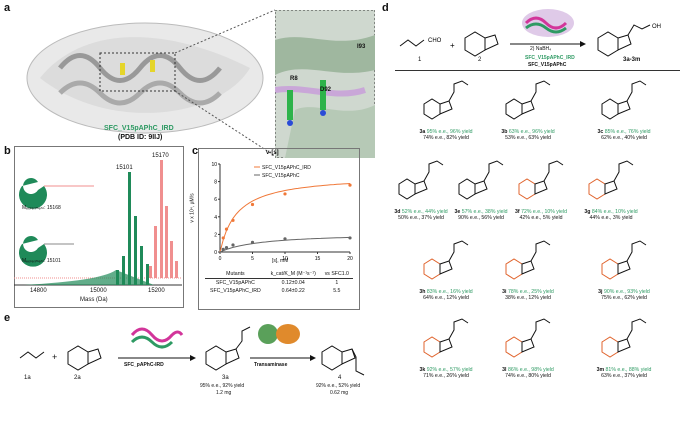 The image size is (685, 422). Describe the element at coordinates (139, 128) in the screenshot. I see `enzyme-name-a: SFC_V15pAPhC_IRD` at that location.